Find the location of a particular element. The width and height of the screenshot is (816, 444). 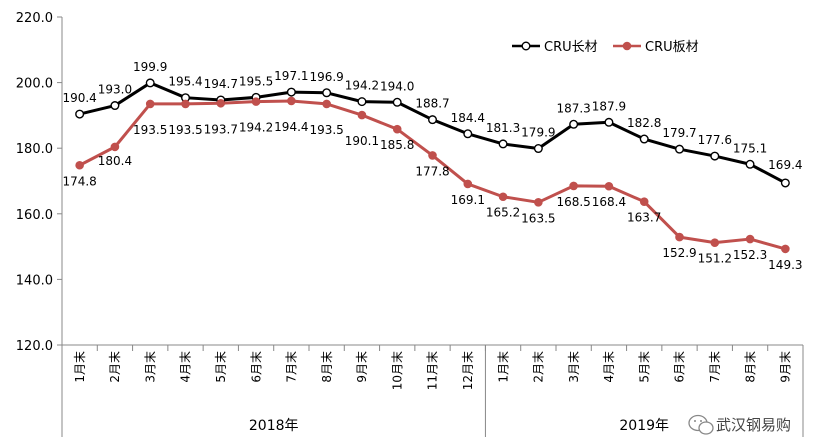

x-category-label: 6月末 is located at coordinates (680, 367).